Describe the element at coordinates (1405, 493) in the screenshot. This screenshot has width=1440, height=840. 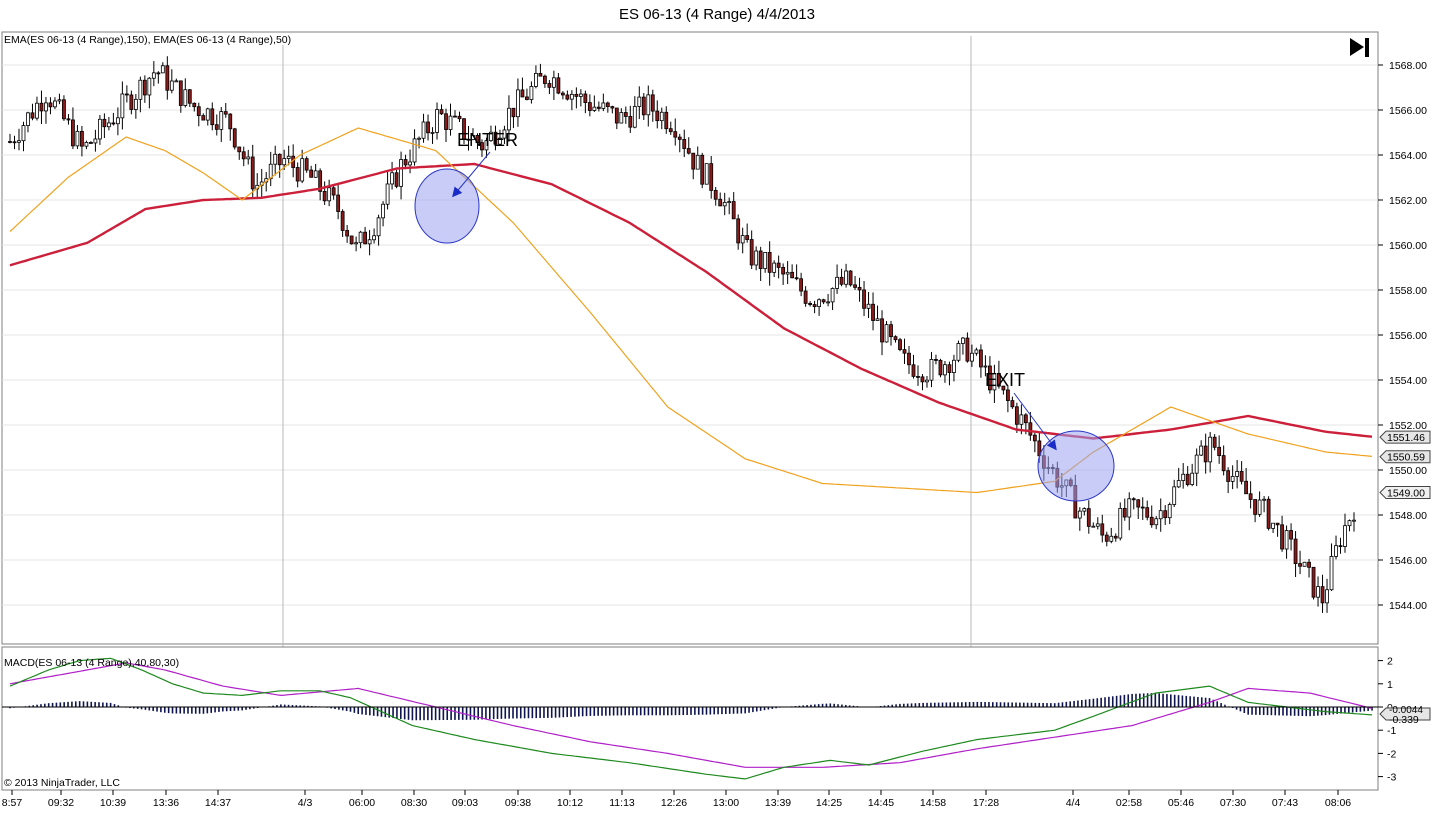
I see `last-value-tag: 1549.00` at that location.